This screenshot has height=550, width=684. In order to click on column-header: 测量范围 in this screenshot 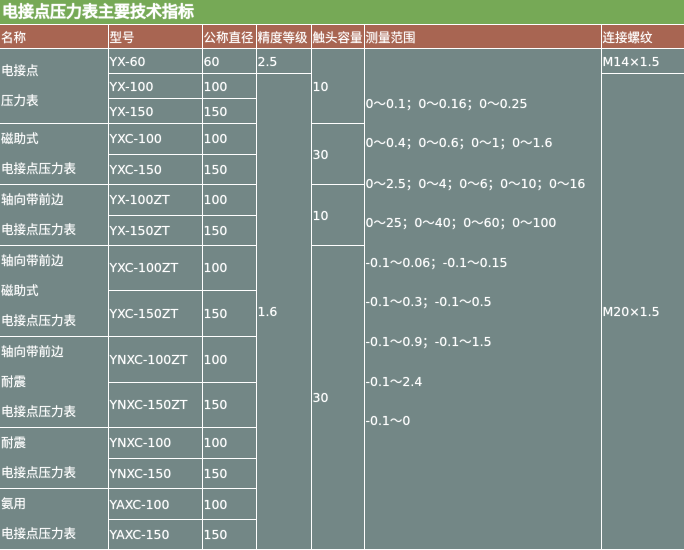, I will do `click(482, 36)`.